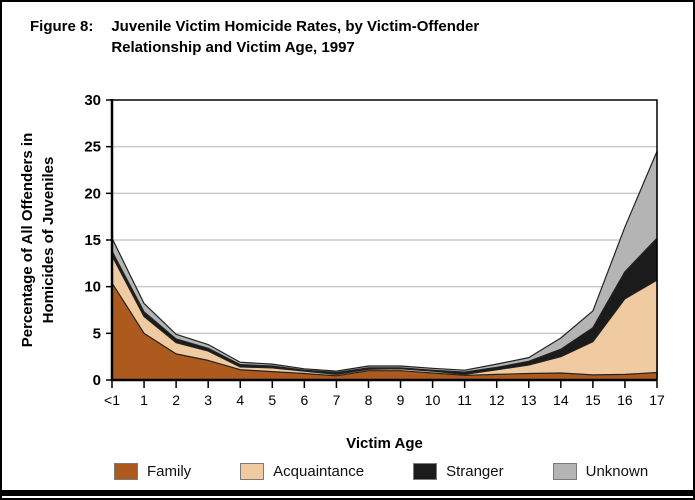 This screenshot has height=500, width=695. Describe the element at coordinates (92, 100) in the screenshot. I see `y-tick-label: 30` at that location.